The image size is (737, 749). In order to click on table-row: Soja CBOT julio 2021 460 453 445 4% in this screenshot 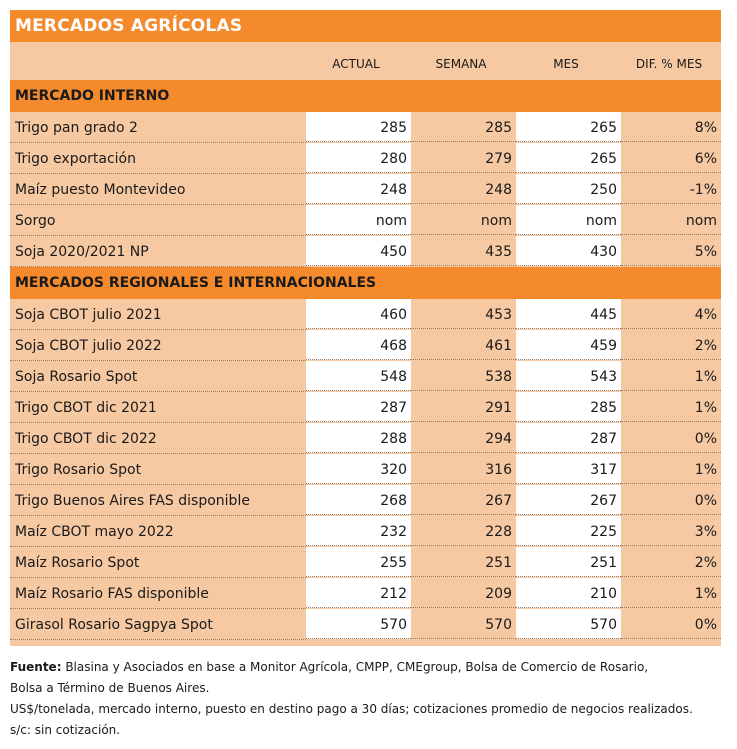, I will do `click(365, 314)`.